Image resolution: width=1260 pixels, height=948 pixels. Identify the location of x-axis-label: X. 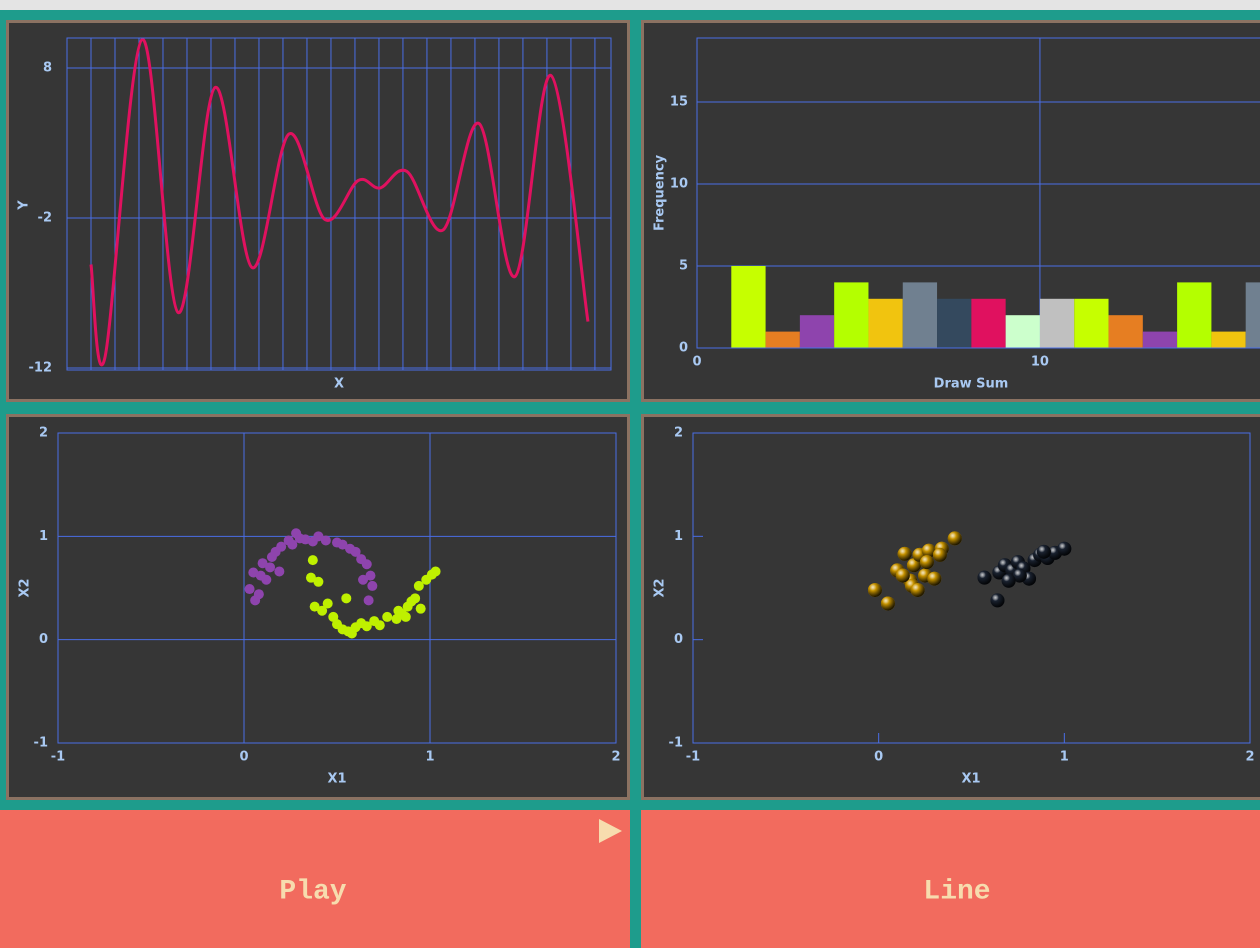
(339, 384).